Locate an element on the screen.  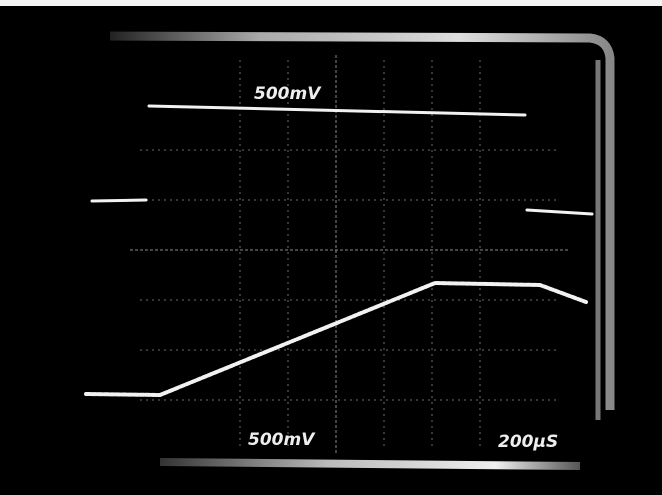
photo-border is located at coordinates (331, 3).